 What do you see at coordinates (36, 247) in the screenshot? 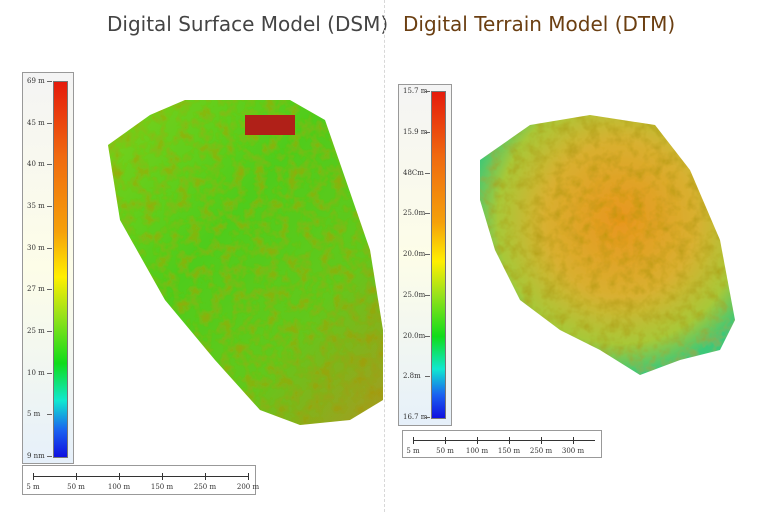
I see `legend-label: 30 m` at bounding box center [36, 247].